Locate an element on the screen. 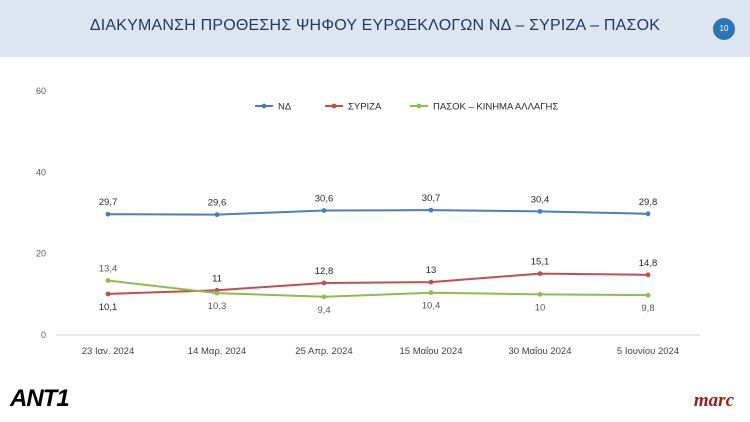 The width and height of the screenshot is (750, 422). page-number-badge: 10 is located at coordinates (724, 29).